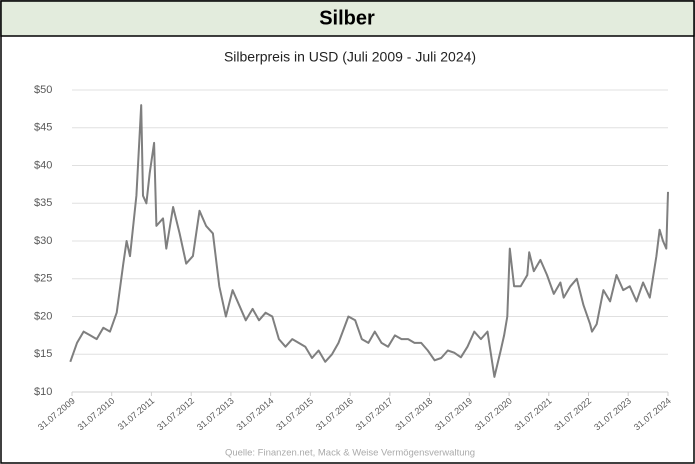  What do you see at coordinates (43, 392) in the screenshot?
I see `y-tick-label: $10` at bounding box center [43, 392].